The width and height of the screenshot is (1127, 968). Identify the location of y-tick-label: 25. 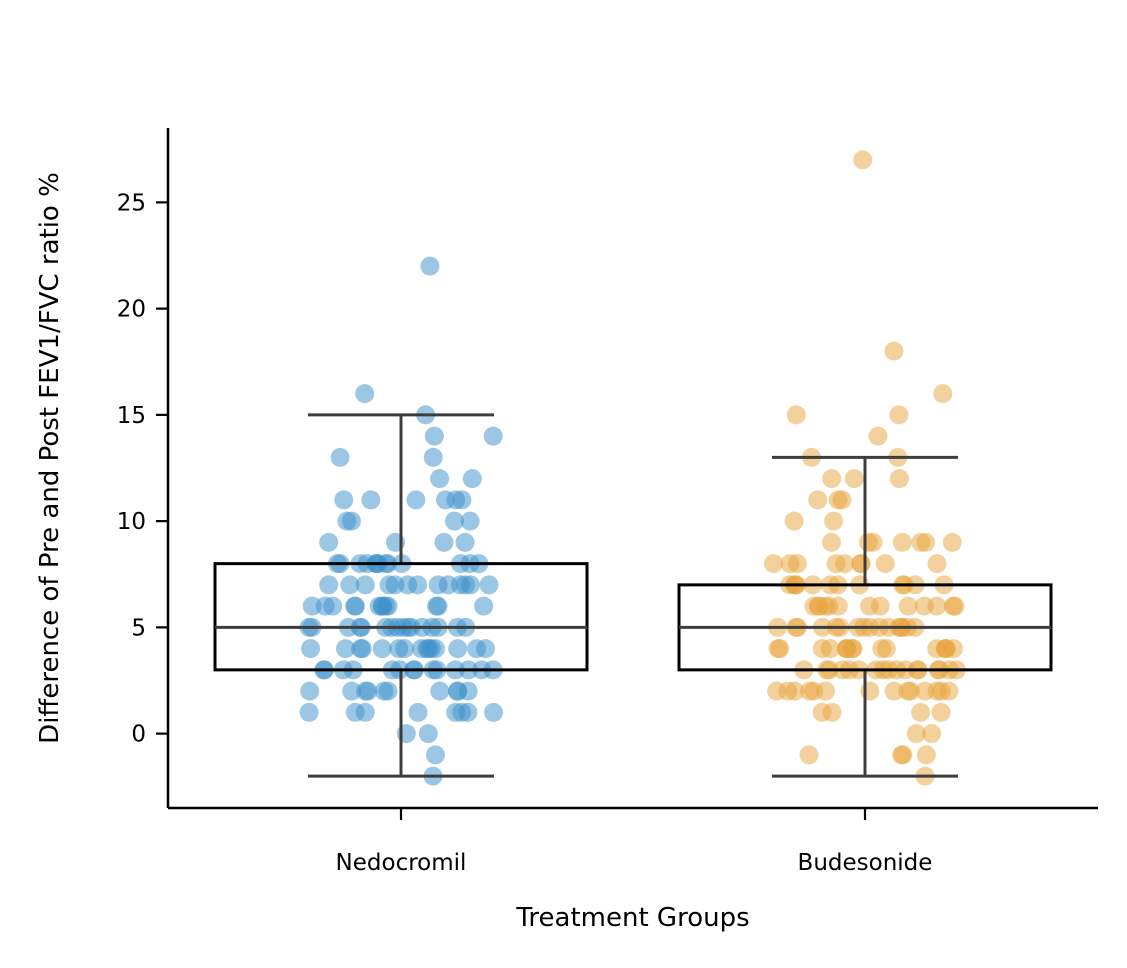
(131, 203).